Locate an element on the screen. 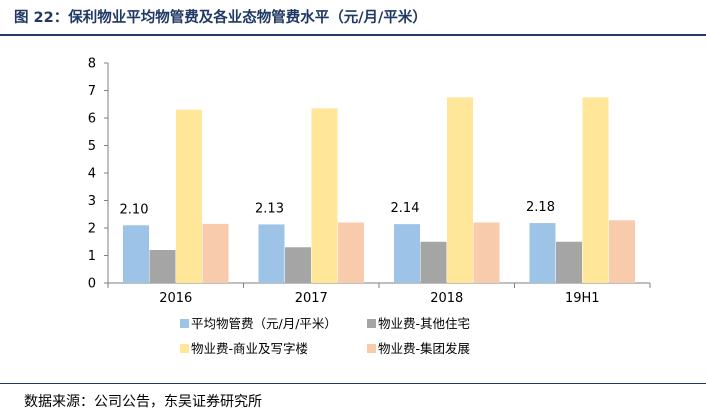 This screenshot has width=706, height=418. y-tick-label: 4 is located at coordinates (92, 174).